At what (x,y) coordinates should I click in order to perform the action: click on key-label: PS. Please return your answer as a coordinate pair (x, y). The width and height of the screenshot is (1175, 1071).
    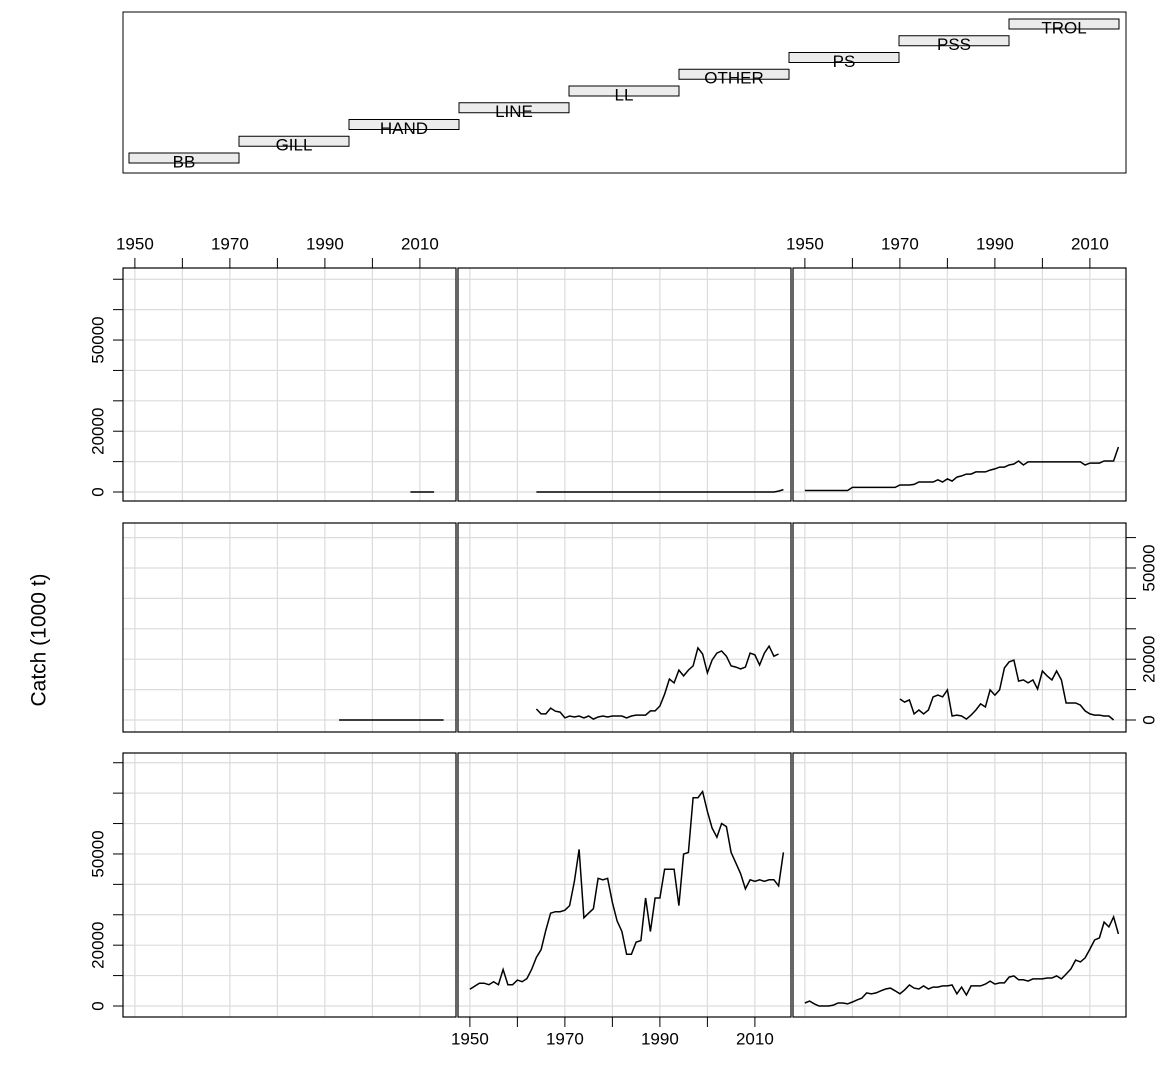
    Looking at the image, I should click on (844, 61).